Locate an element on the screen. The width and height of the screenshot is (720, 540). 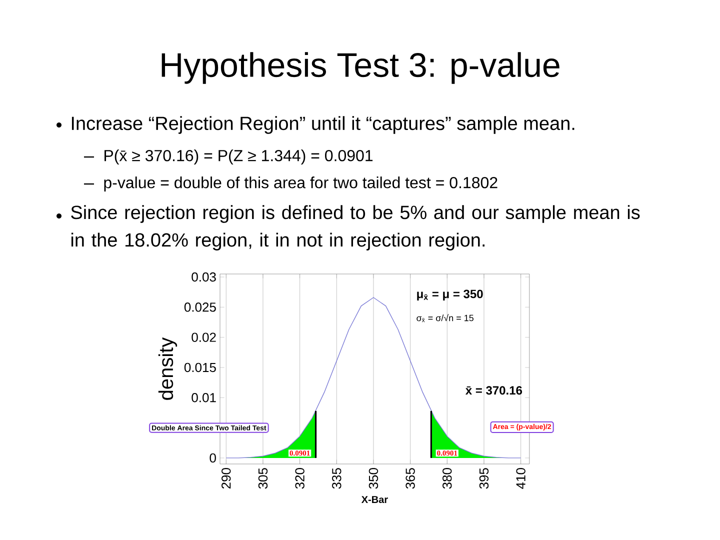
x-tick-label: 365 is located at coordinates (410, 478).